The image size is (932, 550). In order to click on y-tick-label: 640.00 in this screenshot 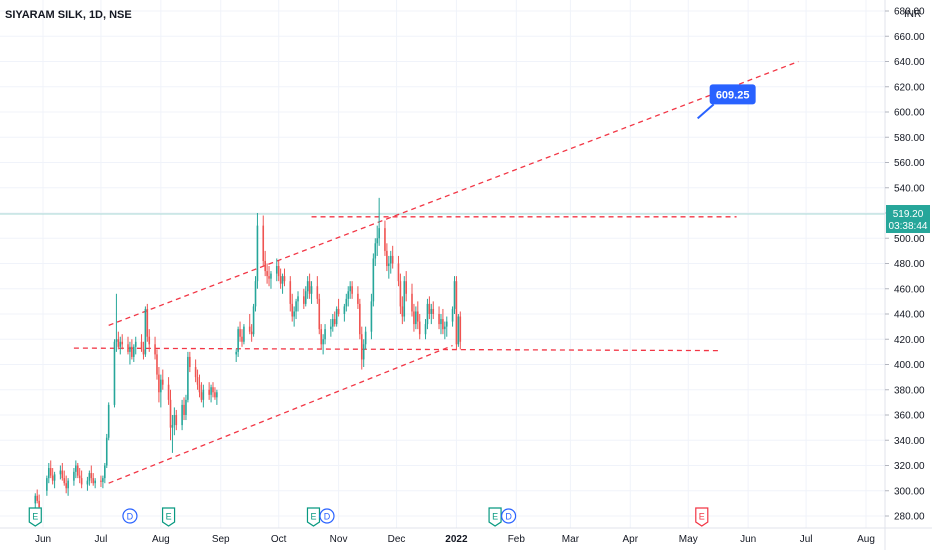, I will do `click(909, 62)`.